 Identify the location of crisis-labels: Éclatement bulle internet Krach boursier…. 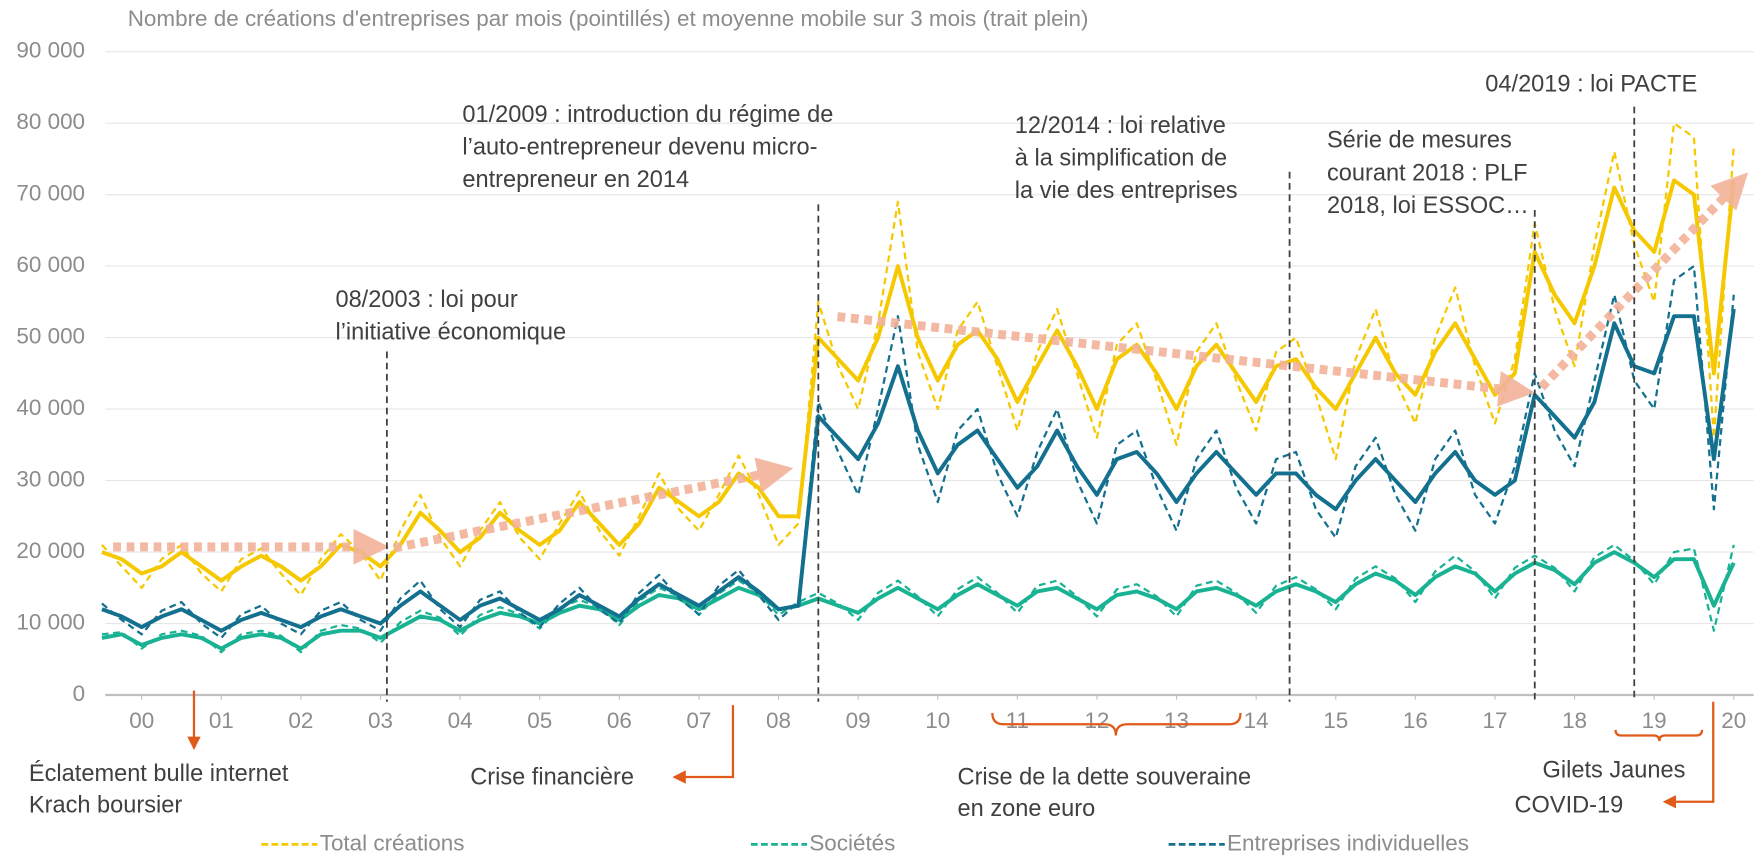
(857, 789).